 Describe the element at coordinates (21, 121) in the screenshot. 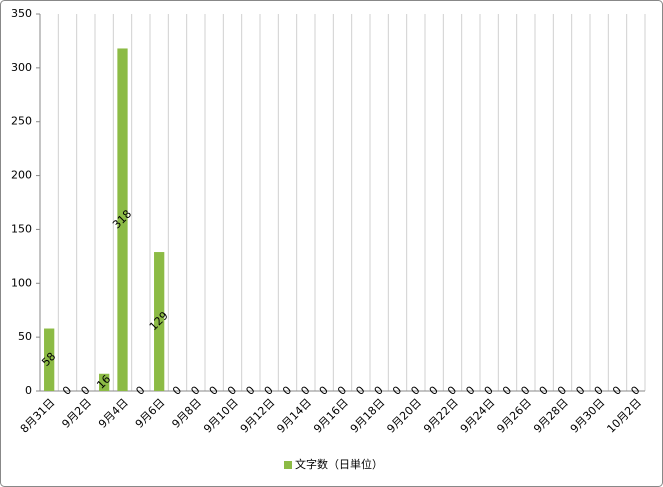

I see `y-tick-label: 250` at that location.